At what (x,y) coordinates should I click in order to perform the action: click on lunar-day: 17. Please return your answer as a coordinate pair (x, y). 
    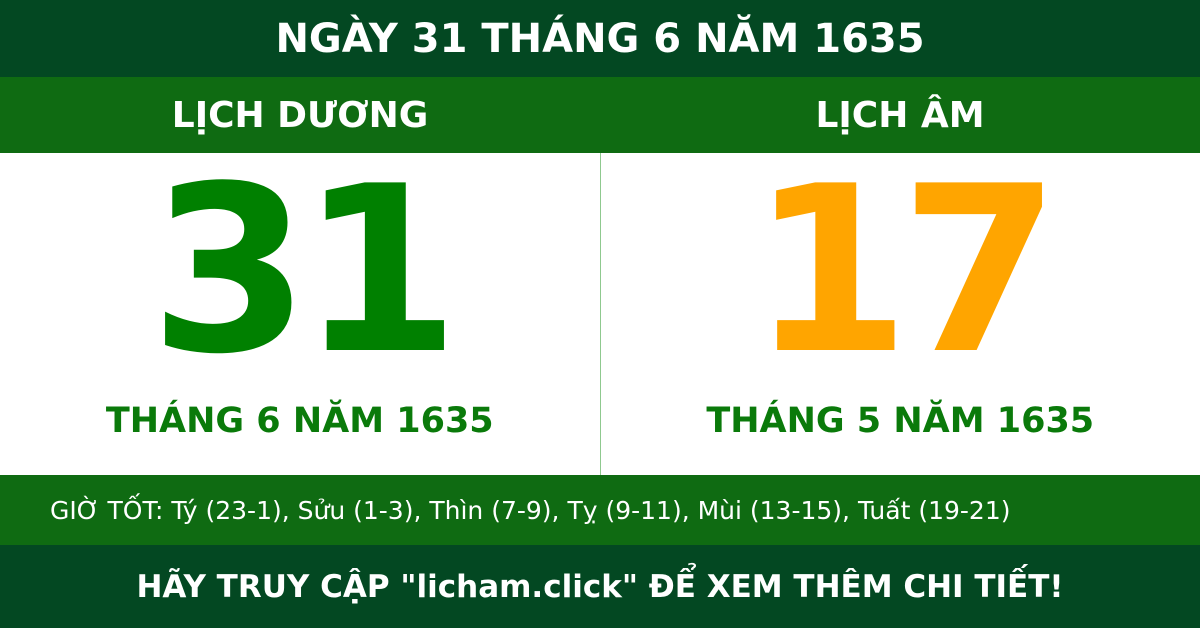
    Looking at the image, I should click on (905, 271).